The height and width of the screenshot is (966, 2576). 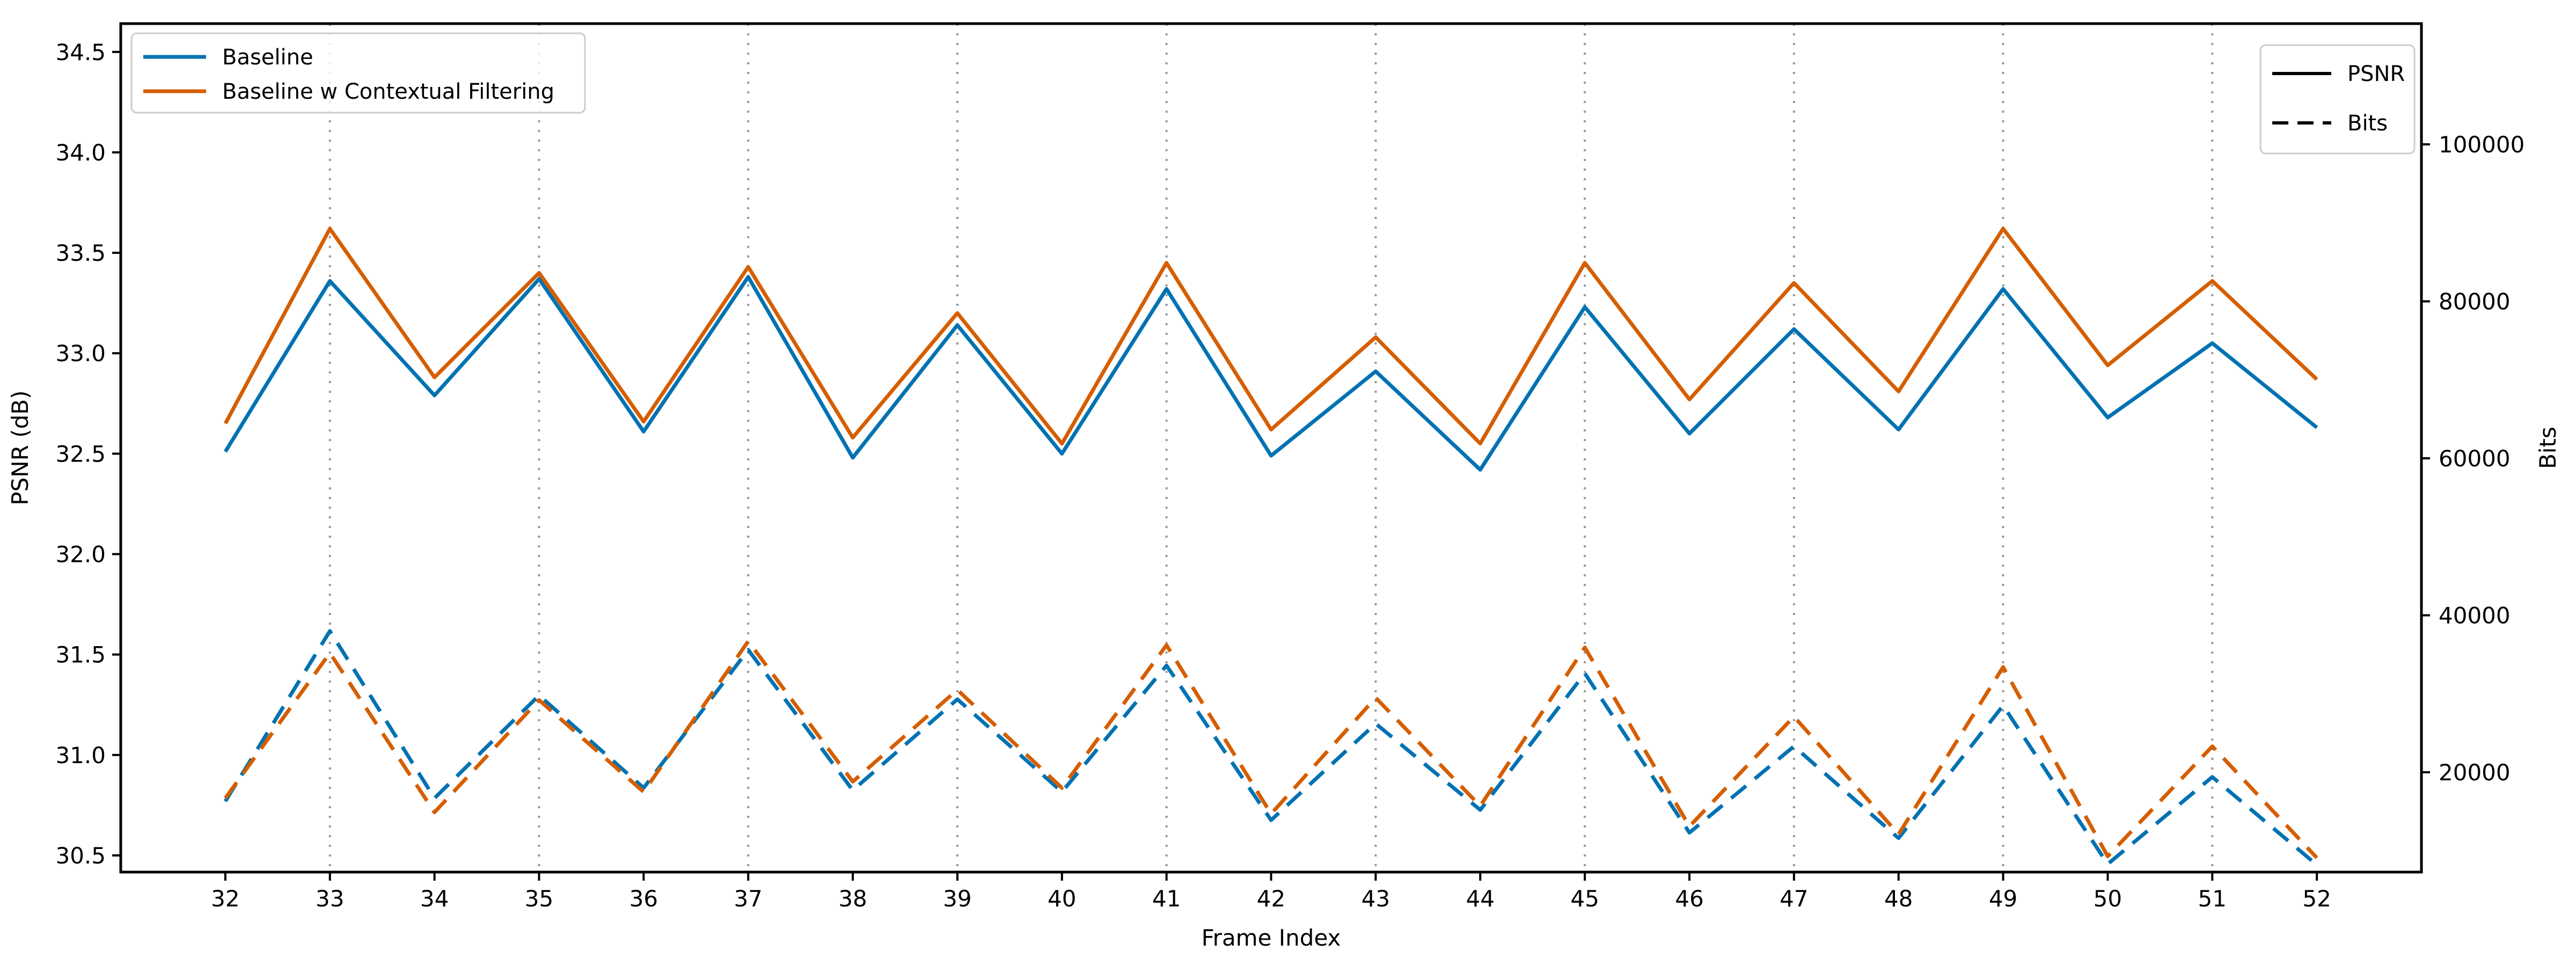 I want to click on x-tick-label-36: 36, so click(x=644, y=898).